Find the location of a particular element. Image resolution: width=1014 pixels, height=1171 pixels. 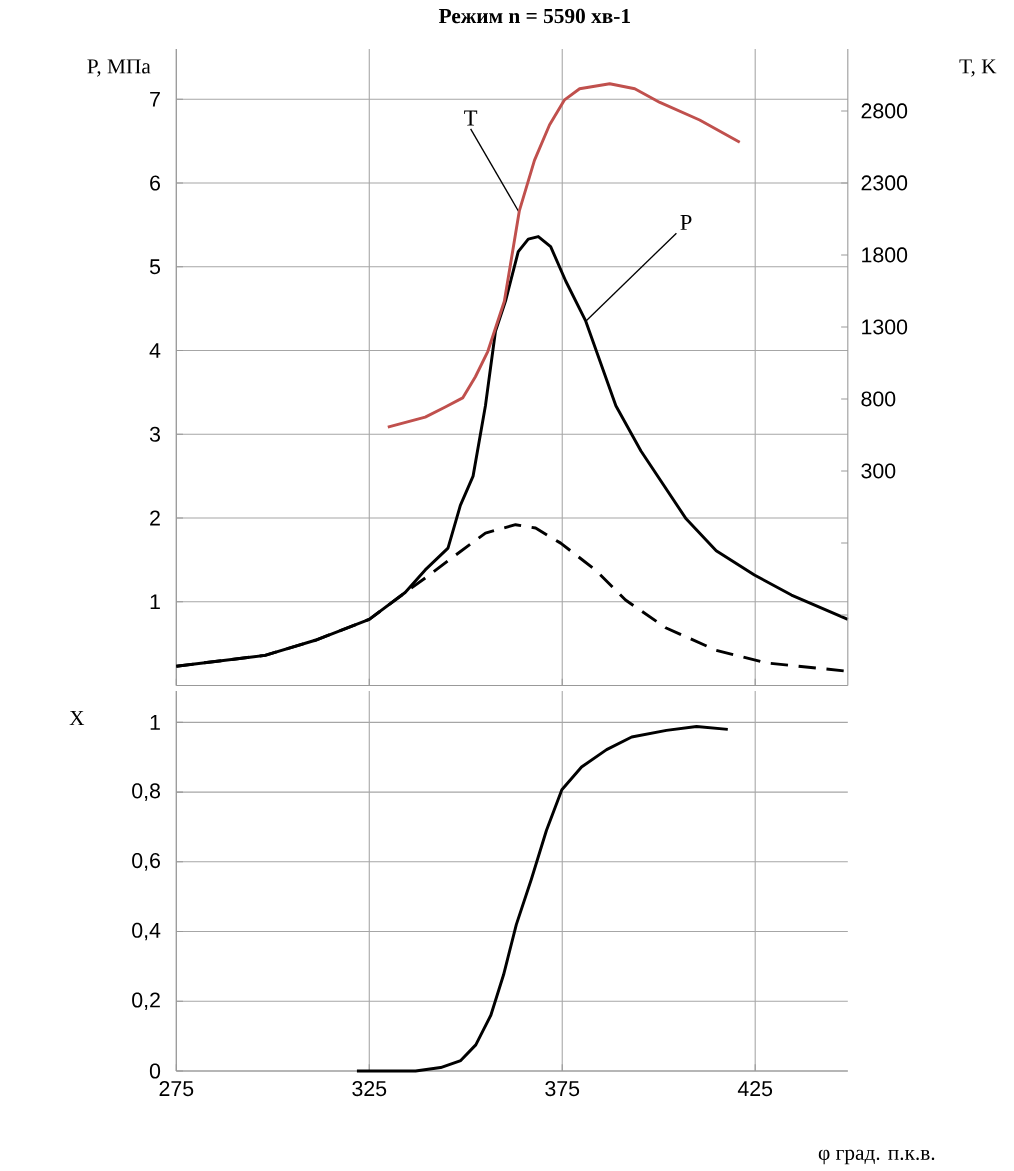

y-tick-label: 3 is located at coordinates (155, 434).